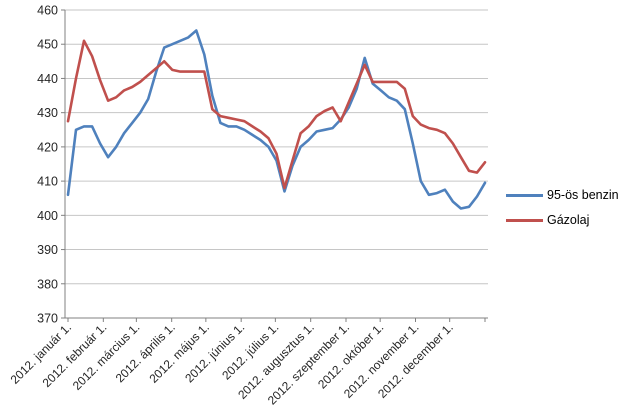 This screenshot has height=416, width=624. I want to click on y-tick-label-450: 450, so click(47, 45).